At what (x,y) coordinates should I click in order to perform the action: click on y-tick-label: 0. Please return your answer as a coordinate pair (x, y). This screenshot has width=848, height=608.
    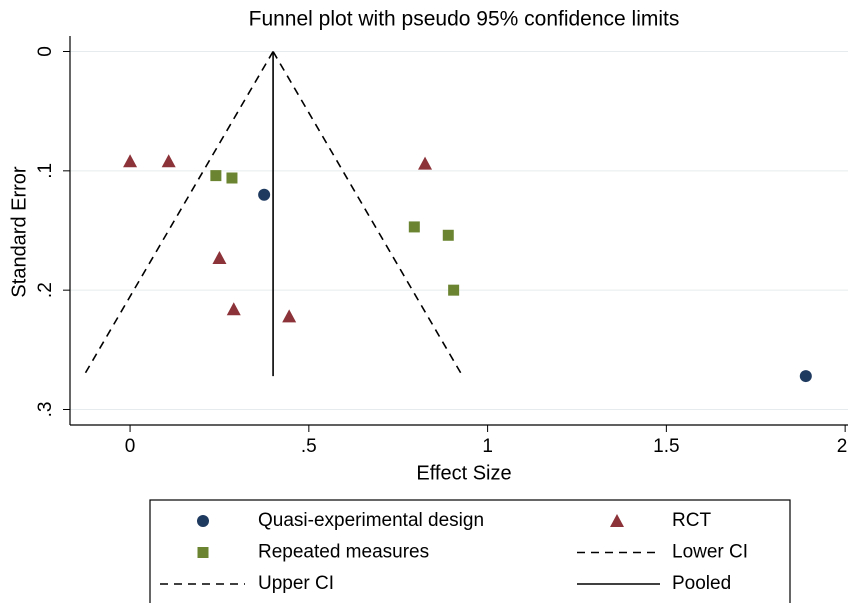
    Looking at the image, I should click on (45, 51).